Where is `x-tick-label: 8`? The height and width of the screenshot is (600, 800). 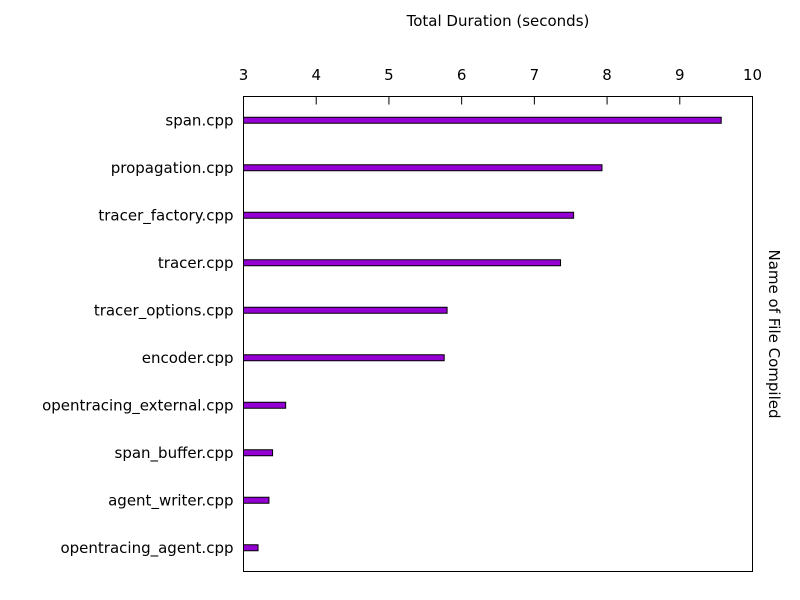 x-tick-label: 8 is located at coordinates (607, 75).